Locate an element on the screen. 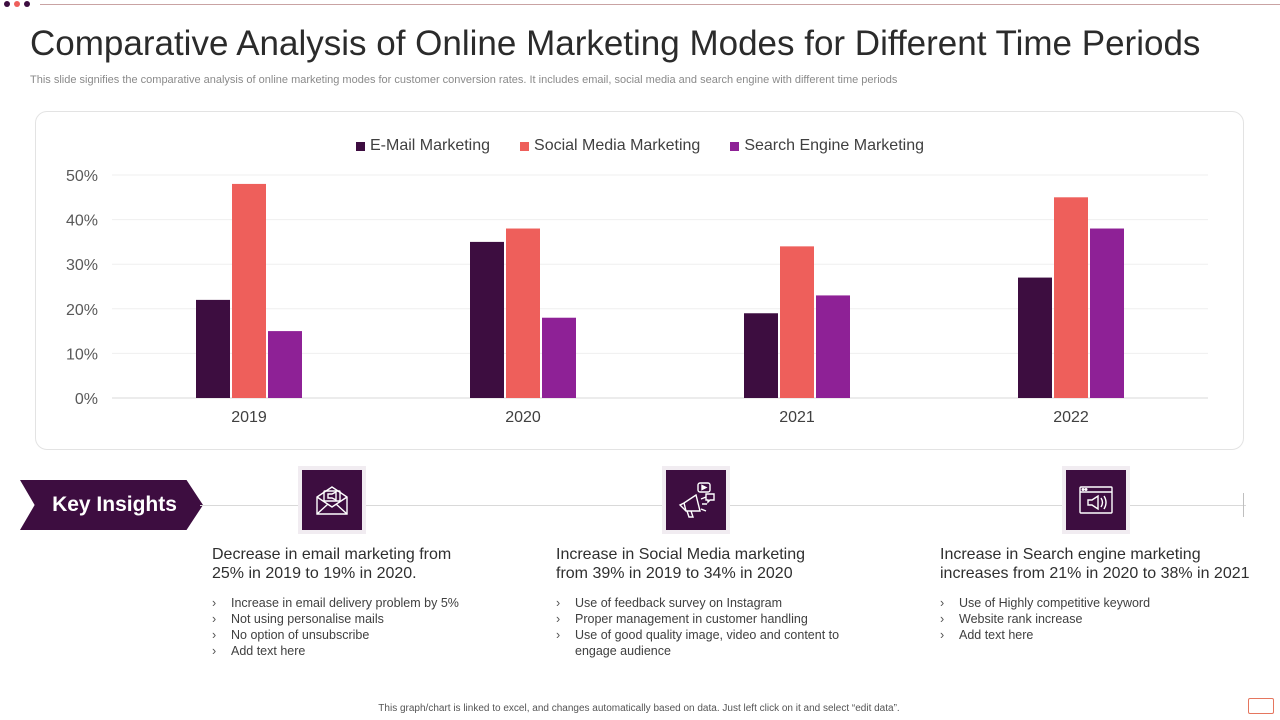 The image size is (1280, 720). list-item: Proper management in customer handling is located at coordinates (697, 619).